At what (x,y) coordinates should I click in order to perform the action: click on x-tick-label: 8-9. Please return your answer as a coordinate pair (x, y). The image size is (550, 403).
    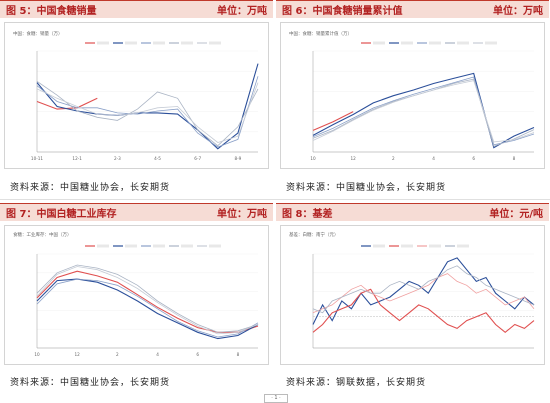
    Looking at the image, I should click on (237, 158).